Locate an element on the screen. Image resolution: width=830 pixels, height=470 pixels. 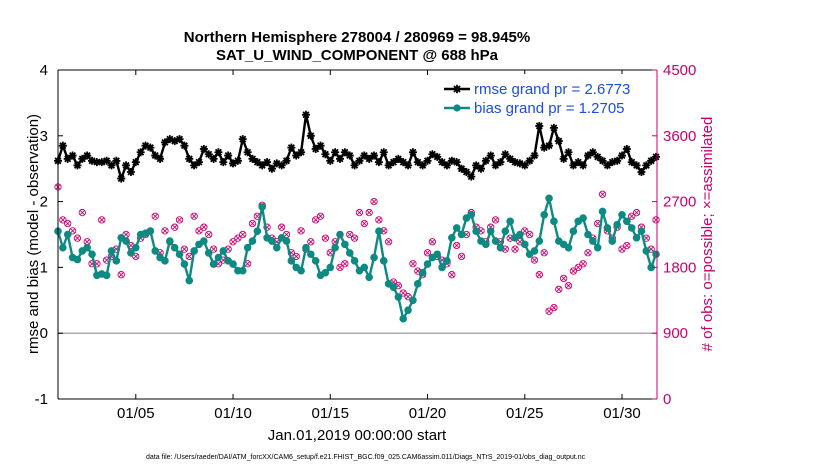
legend-box is located at coordinates (538, 96).